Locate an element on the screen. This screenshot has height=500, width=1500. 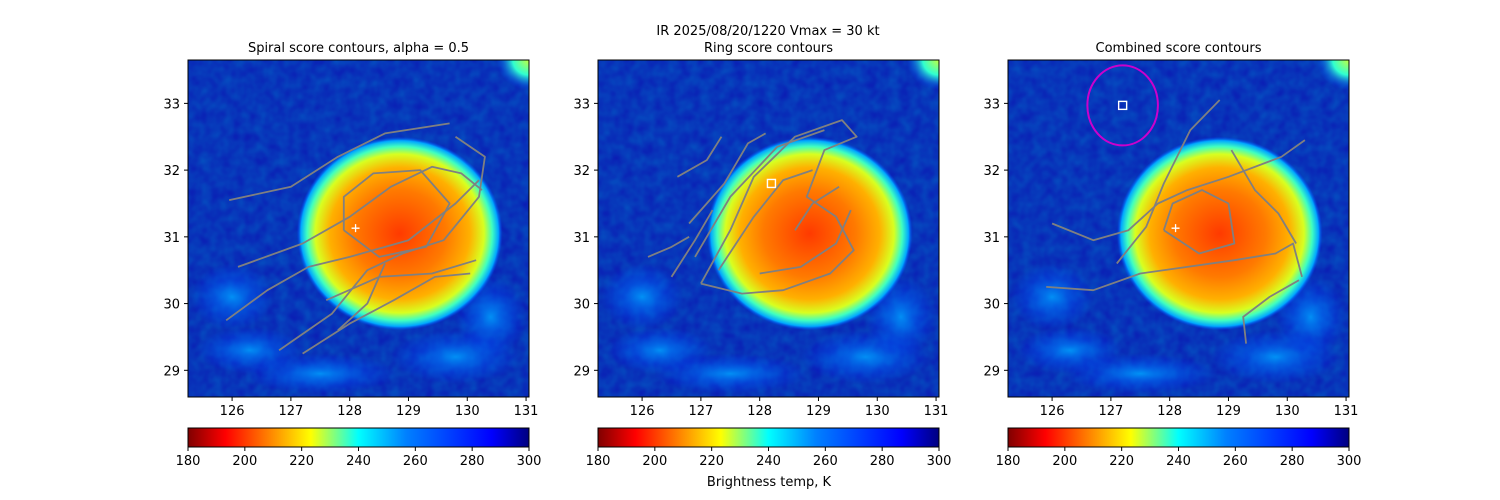
search-circle is located at coordinates (1122, 105).